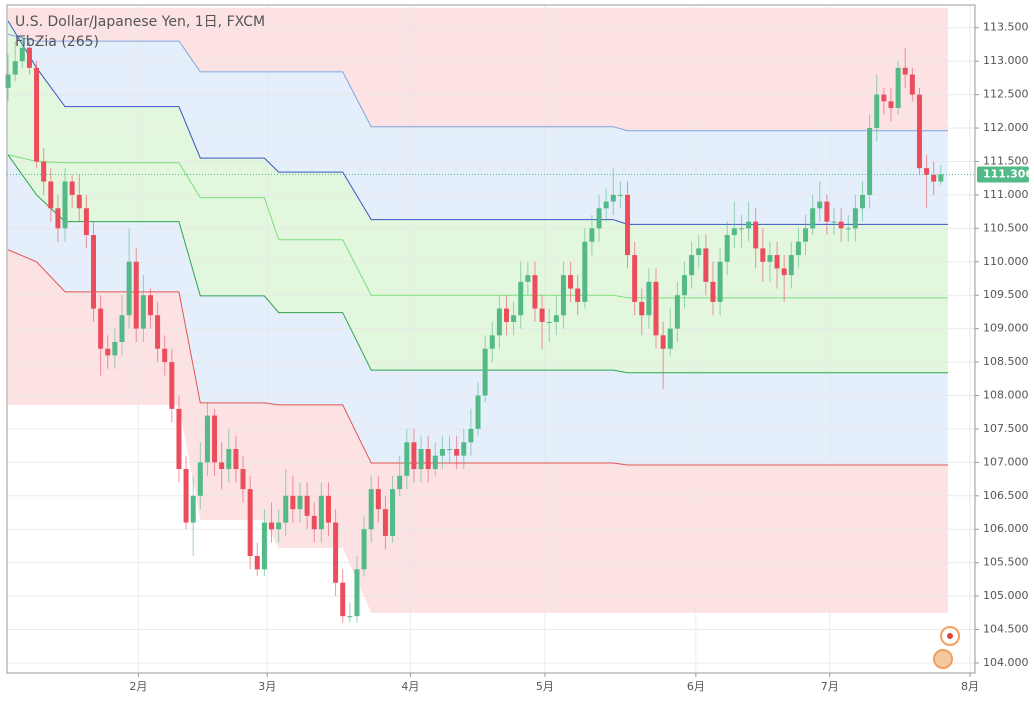  I want to click on indicator-line, so click(477, 82).